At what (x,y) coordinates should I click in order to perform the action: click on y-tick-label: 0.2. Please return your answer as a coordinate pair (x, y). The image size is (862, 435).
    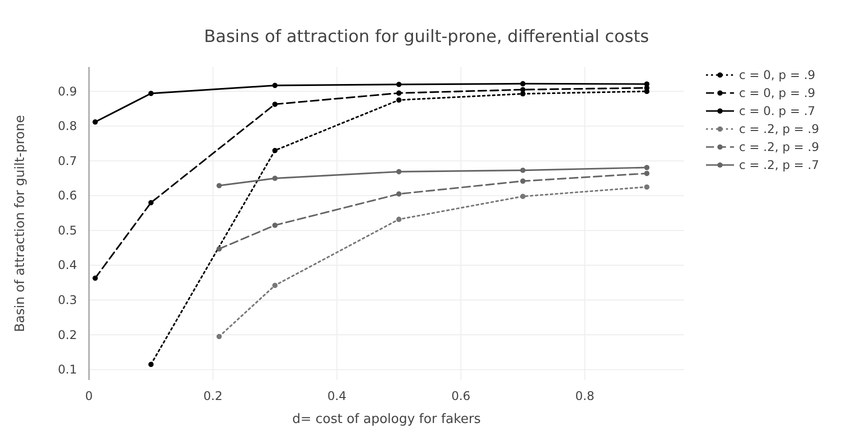
    Looking at the image, I should click on (67, 335).